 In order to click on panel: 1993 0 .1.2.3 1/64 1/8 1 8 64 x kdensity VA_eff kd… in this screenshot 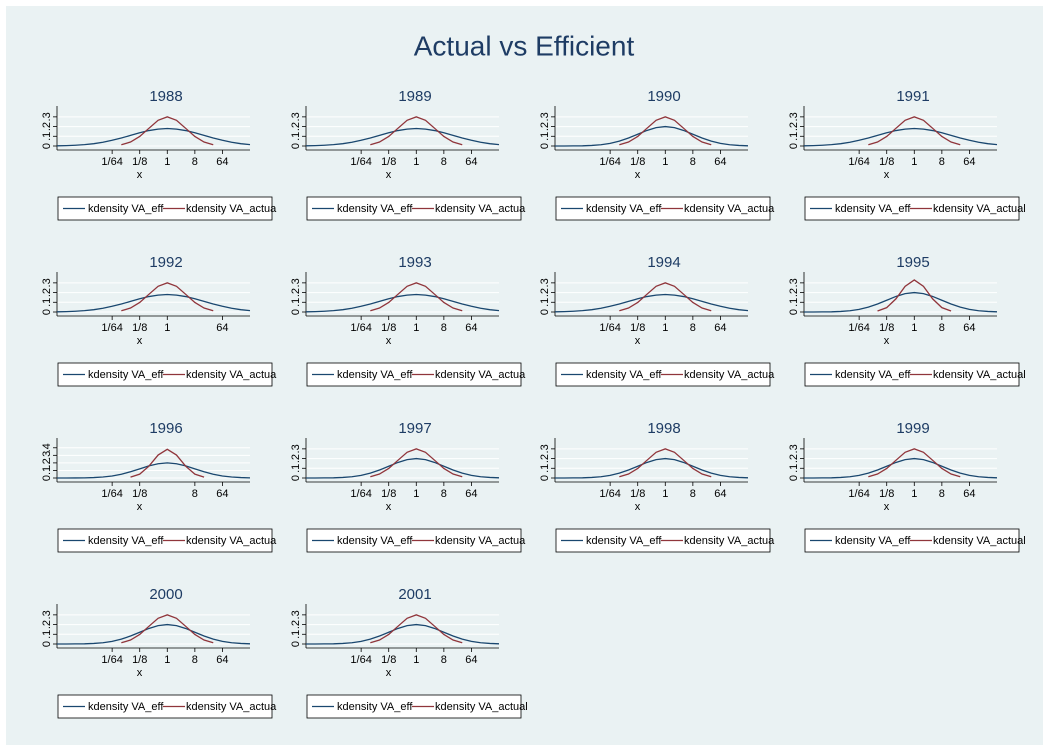, I will do `click(409, 320)`.